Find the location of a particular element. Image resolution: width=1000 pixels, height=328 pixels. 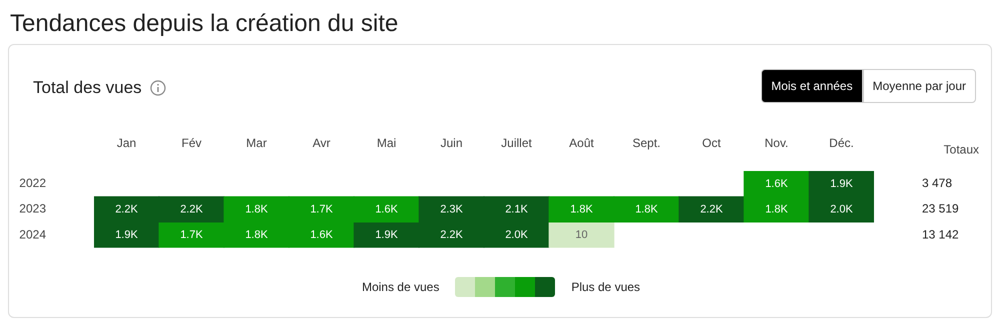

x-tick-label: Nov. is located at coordinates (776, 143).